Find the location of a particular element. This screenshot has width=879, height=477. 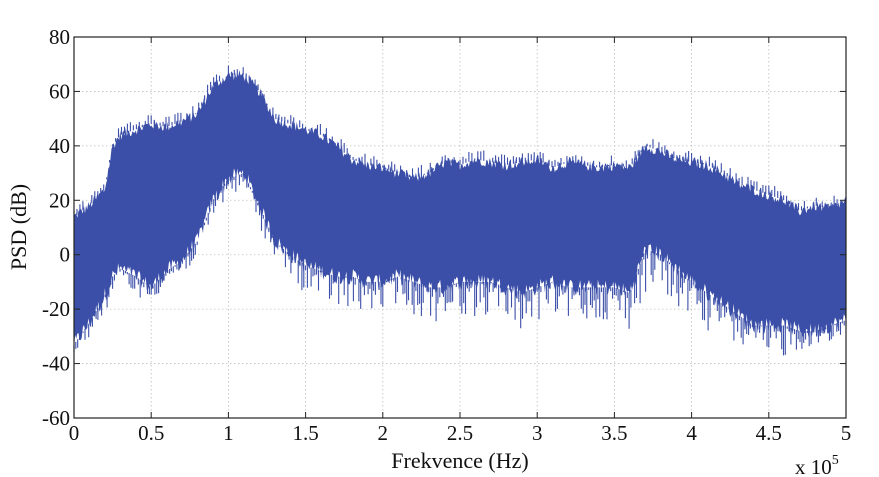

x-tick-label: 1.5 is located at coordinates (305, 433).